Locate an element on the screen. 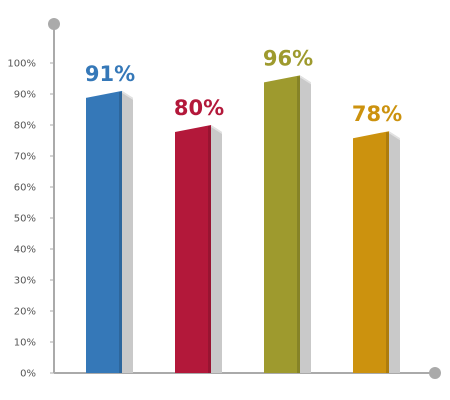  y-axis-end-dot is located at coordinates (54, 24).